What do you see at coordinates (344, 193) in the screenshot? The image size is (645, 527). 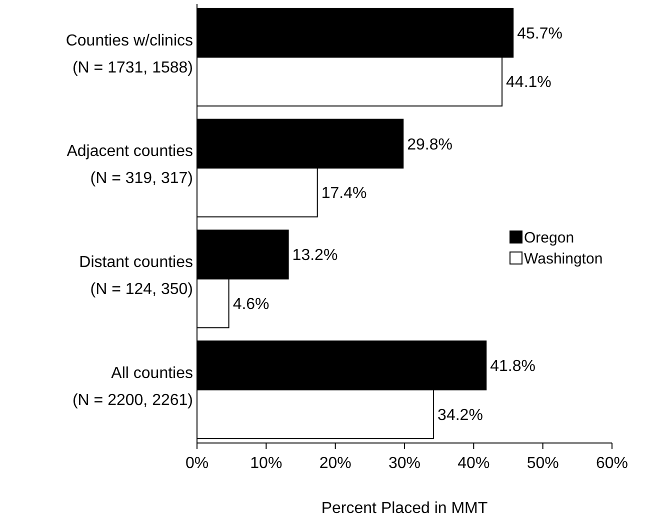 I see `data-label: 17.4%` at bounding box center [344, 193].